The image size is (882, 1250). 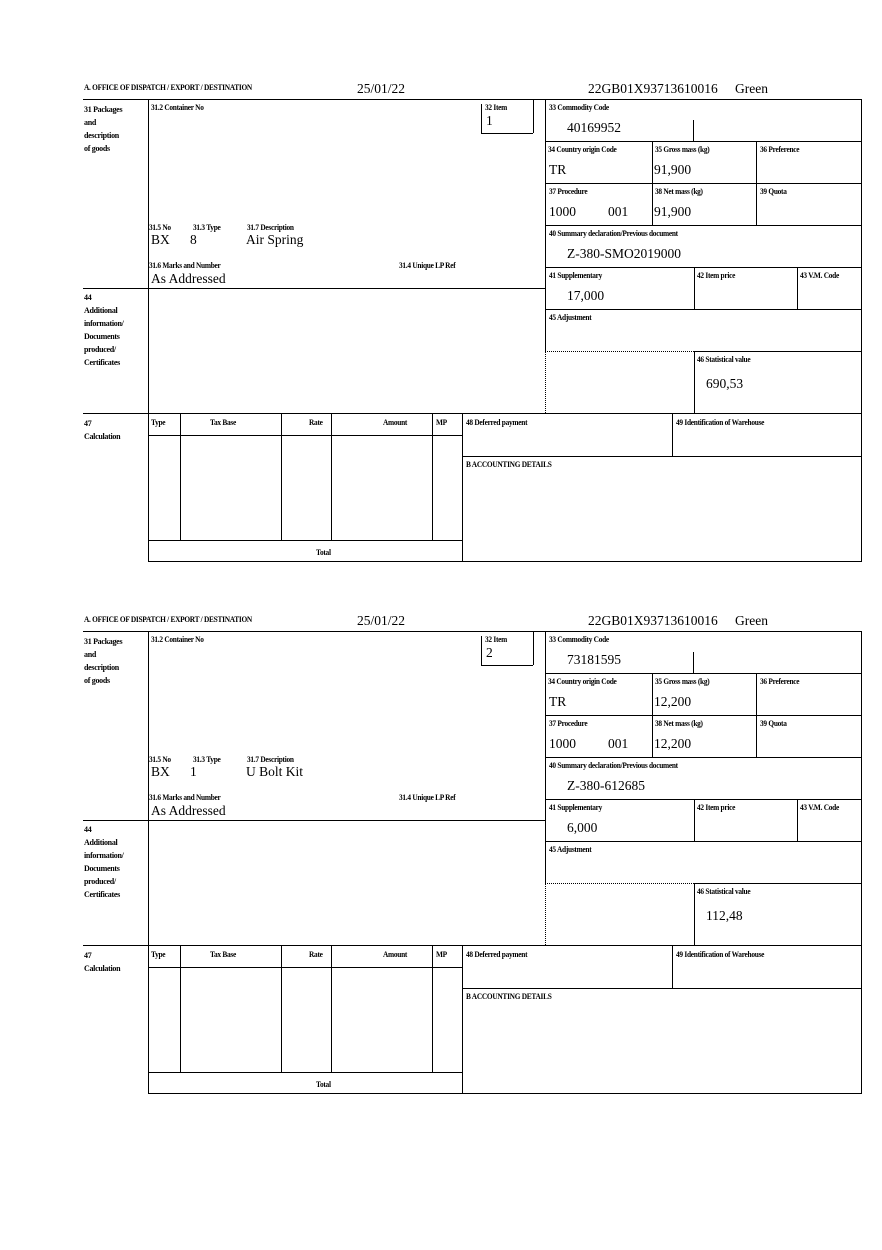 What do you see at coordinates (624, 253) in the screenshot?
I see `summary-declaration-value: Z-380-SMO2019000` at bounding box center [624, 253].